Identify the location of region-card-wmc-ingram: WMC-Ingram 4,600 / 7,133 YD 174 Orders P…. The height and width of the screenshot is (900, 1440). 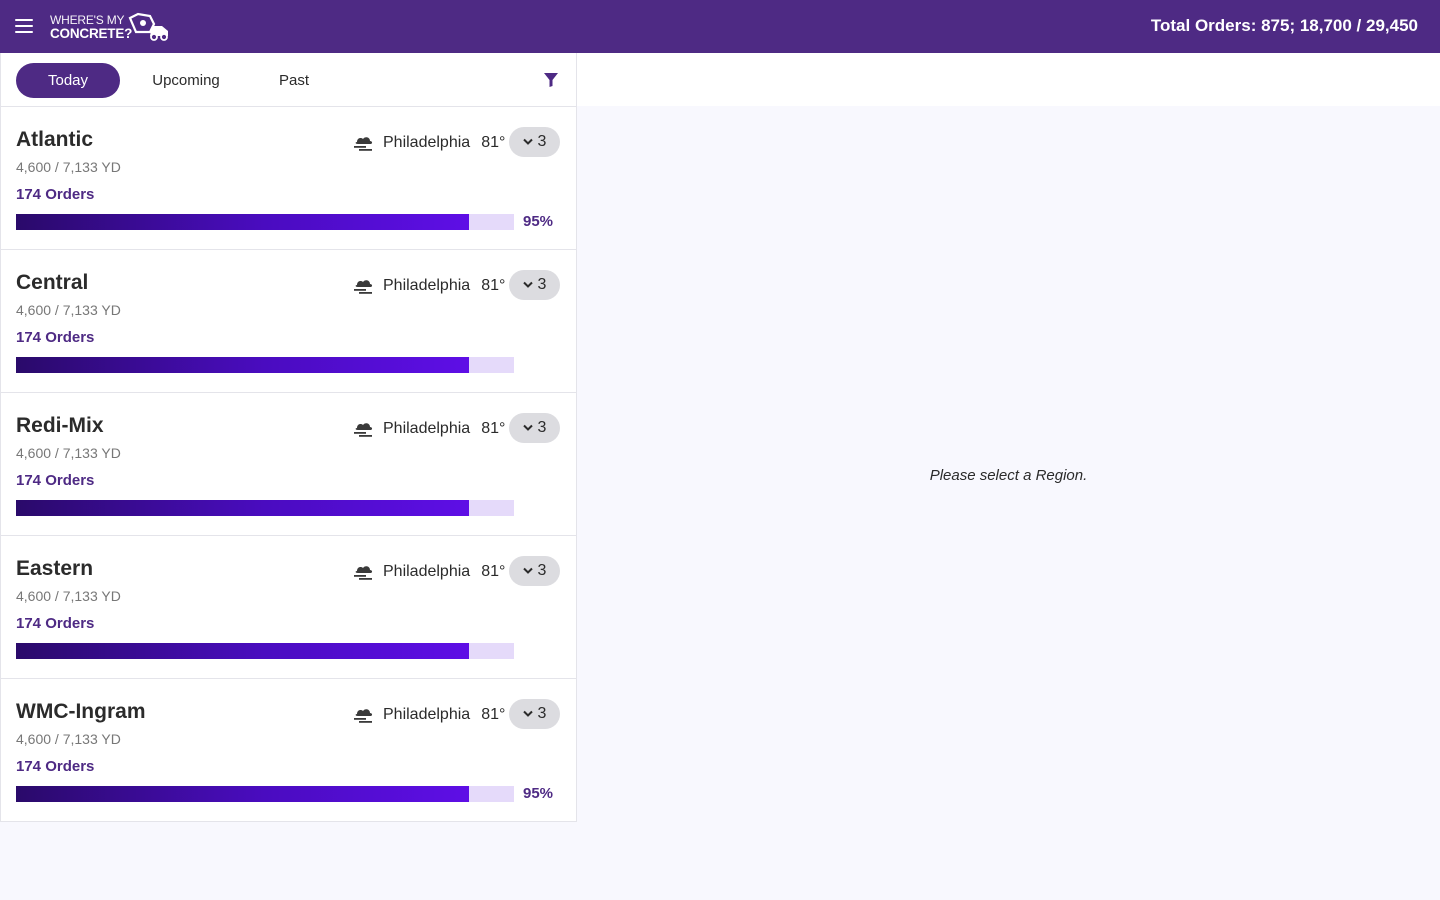
(288, 750).